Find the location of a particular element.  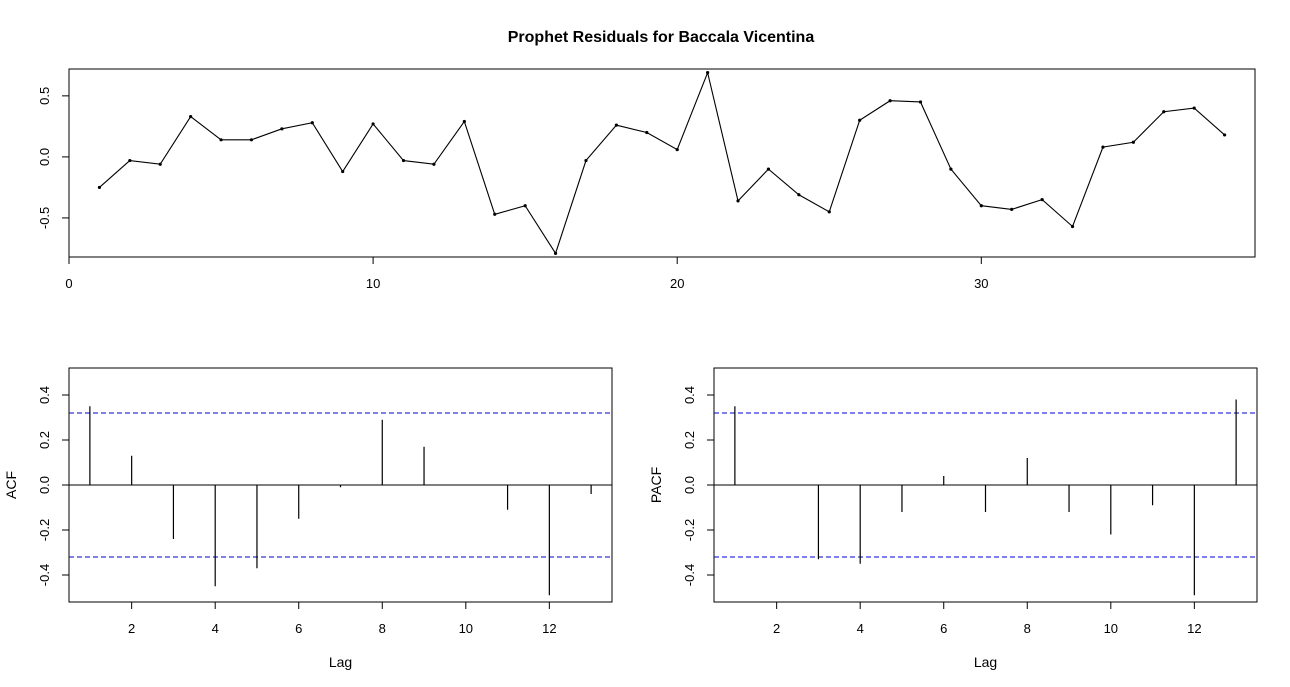

x-tick-label: 0 is located at coordinates (68, 283).